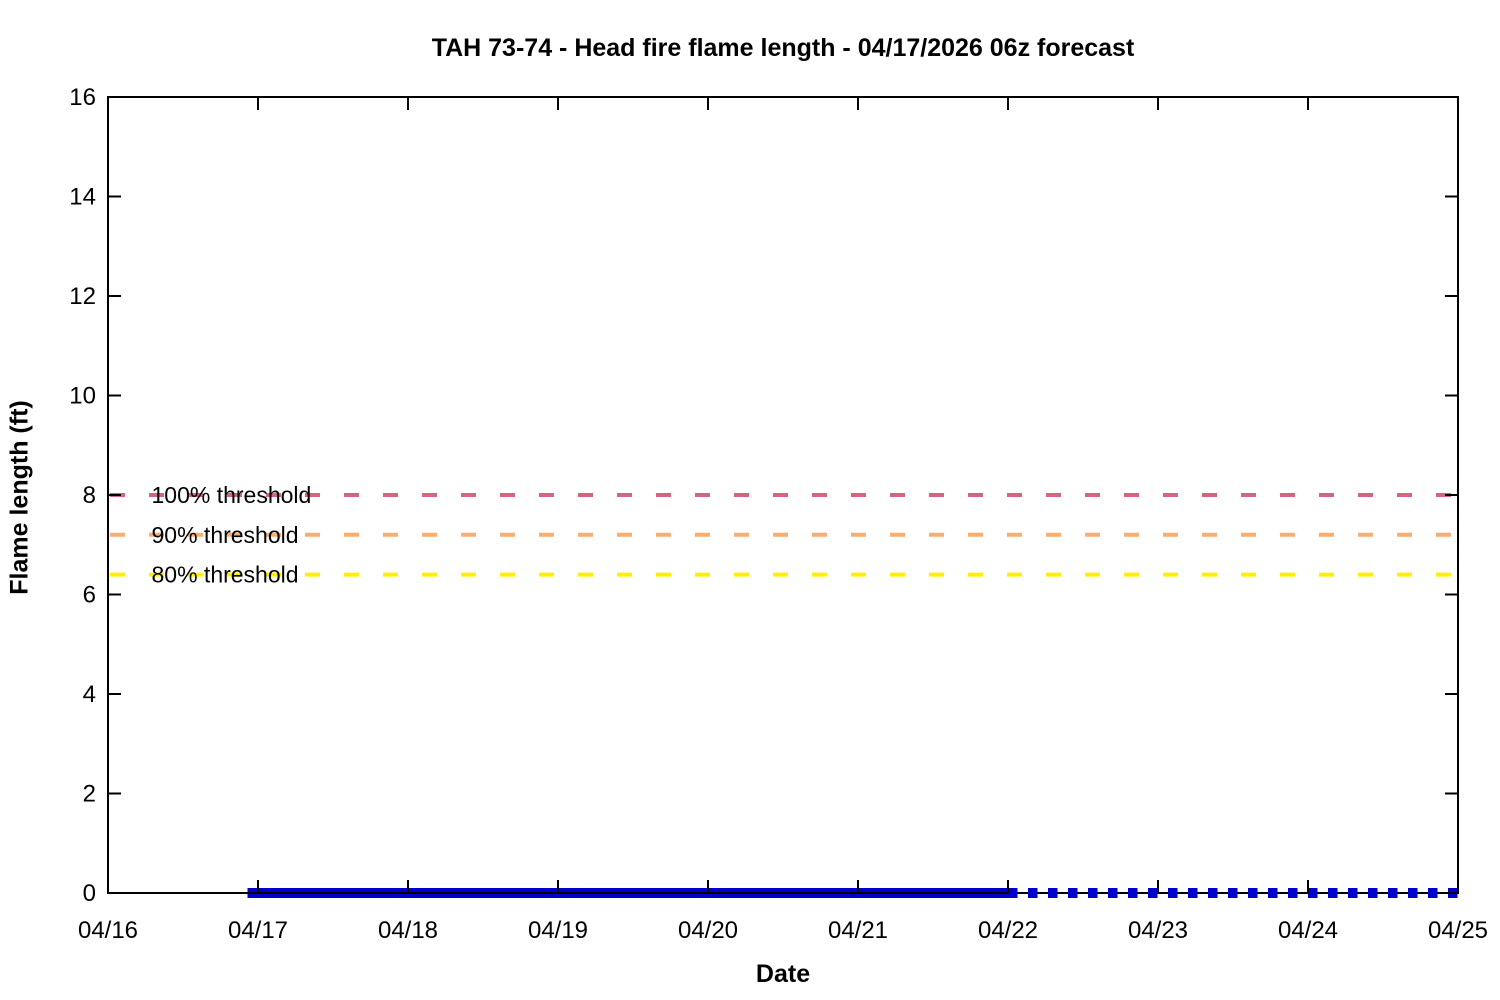  What do you see at coordinates (258, 930) in the screenshot?
I see `x-tick-label: 04/17` at bounding box center [258, 930].